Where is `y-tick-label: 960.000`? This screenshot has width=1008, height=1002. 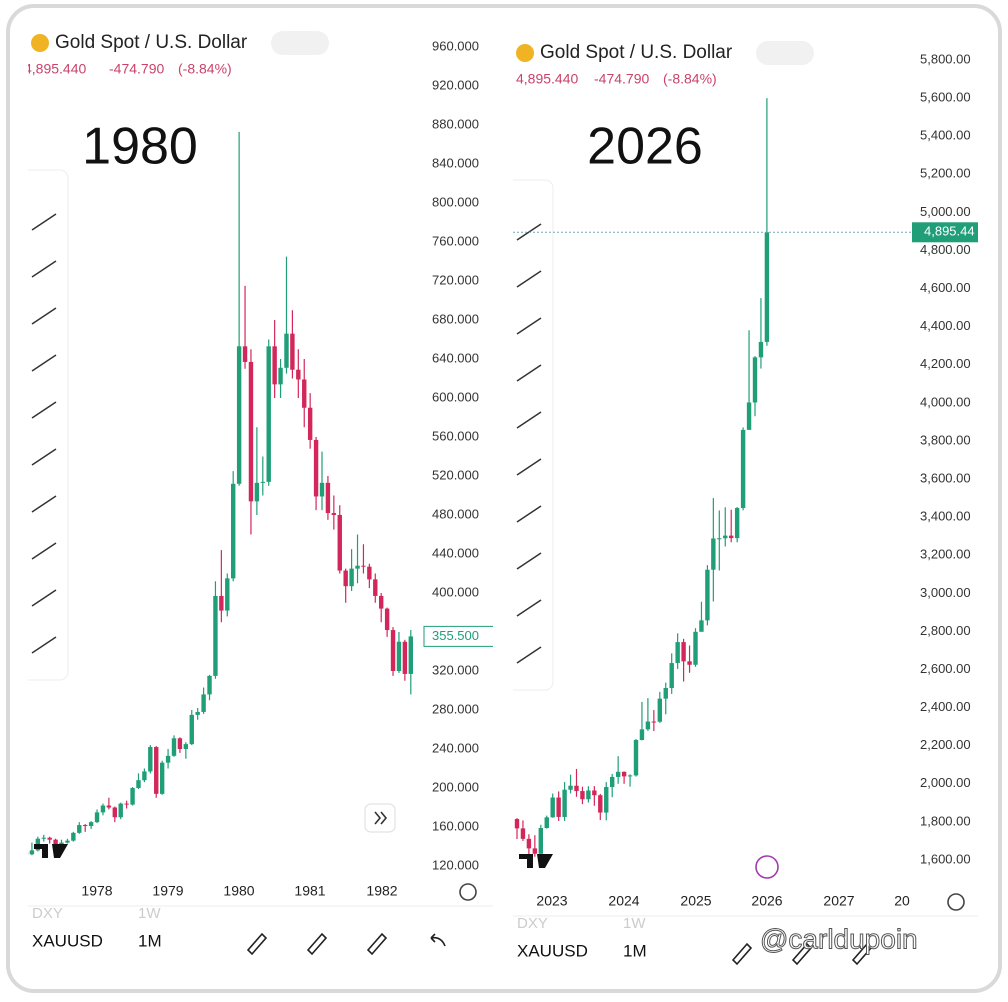 y-tick-label: 960.000 is located at coordinates (455, 45).